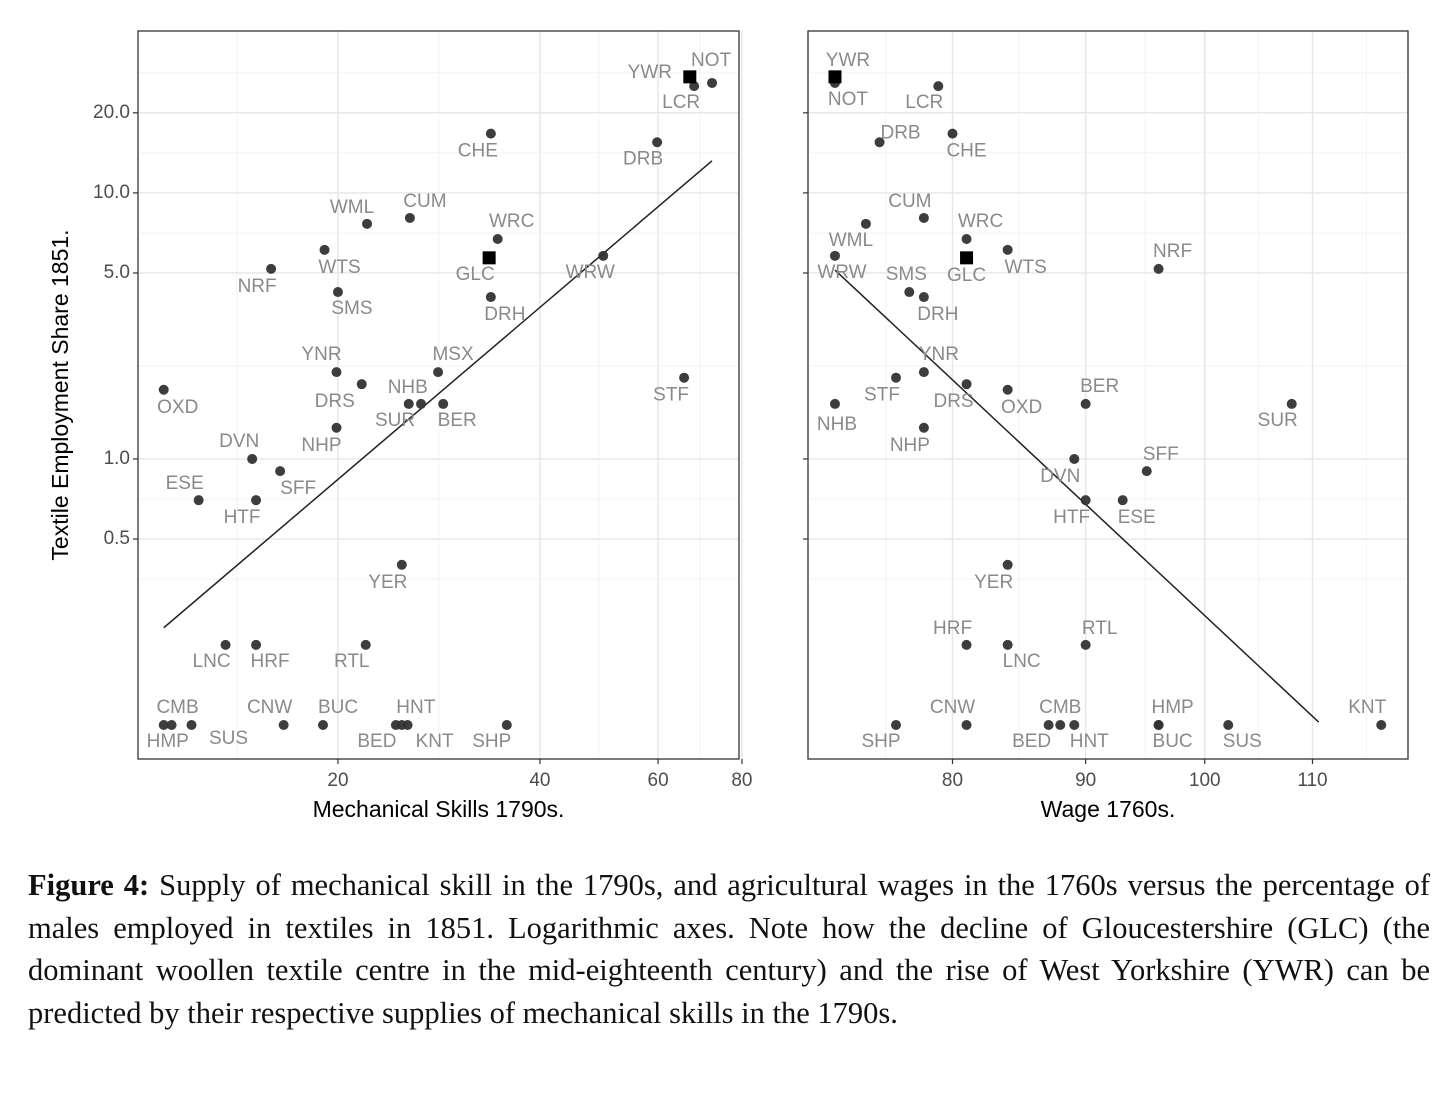 This screenshot has width=1456, height=1095. What do you see at coordinates (1278, 420) in the screenshot?
I see `point-label: SUR` at bounding box center [1278, 420].